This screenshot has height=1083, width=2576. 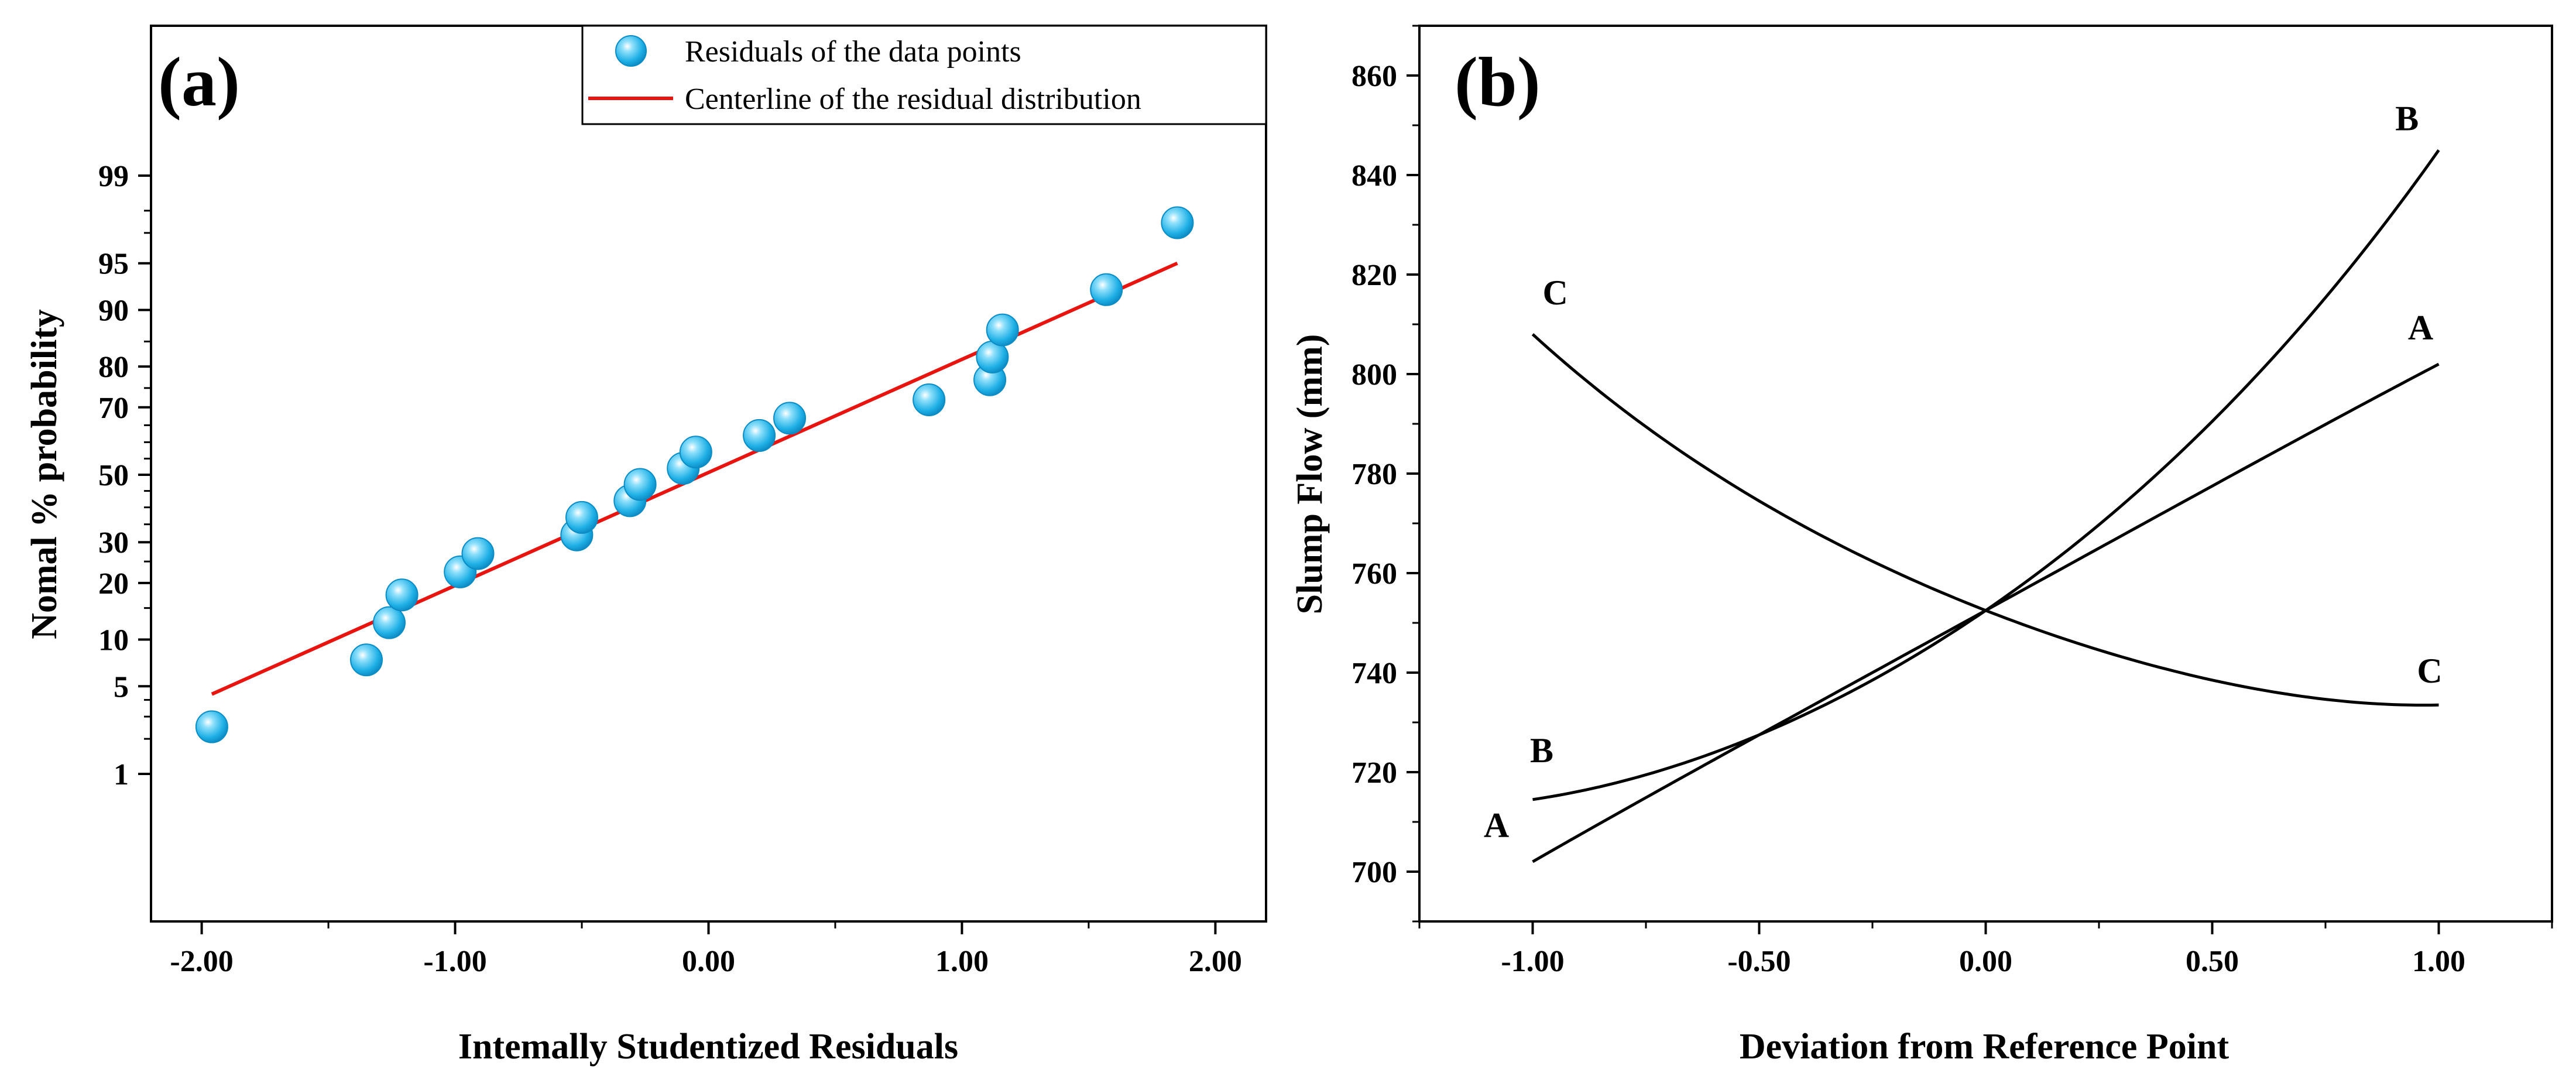 What do you see at coordinates (114, 408) in the screenshot?
I see `panel-a-y-tick-label: 70` at bounding box center [114, 408].